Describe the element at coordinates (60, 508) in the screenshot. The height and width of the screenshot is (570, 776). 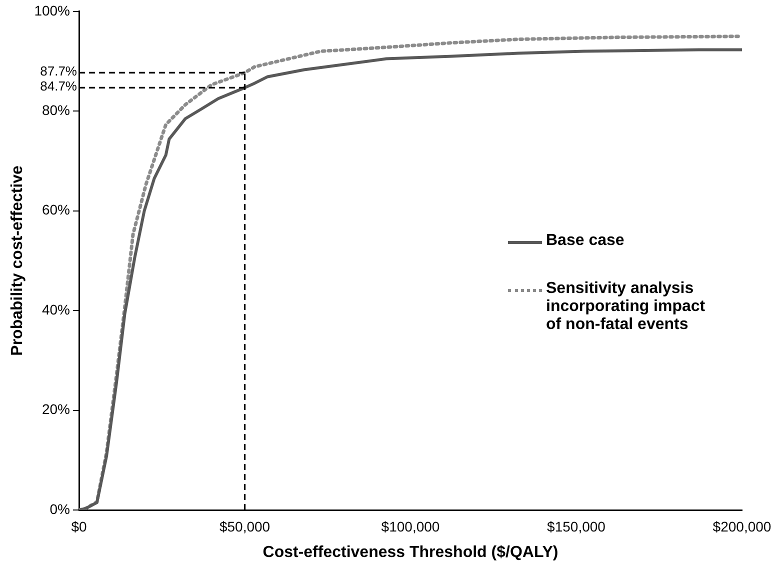
I see `y-tick-label: 0%` at that location.